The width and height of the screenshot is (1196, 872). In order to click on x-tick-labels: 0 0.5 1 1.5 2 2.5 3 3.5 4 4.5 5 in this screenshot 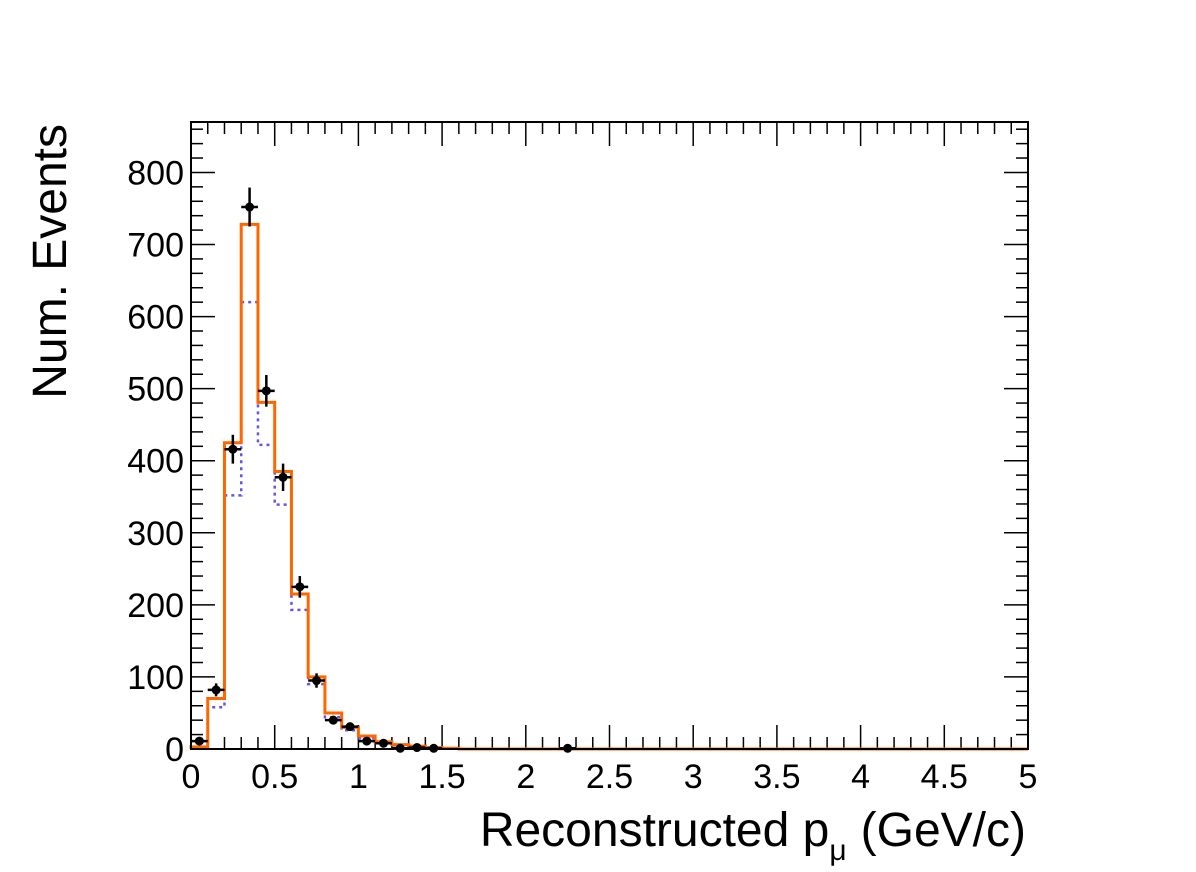, I will do `click(610, 777)`.